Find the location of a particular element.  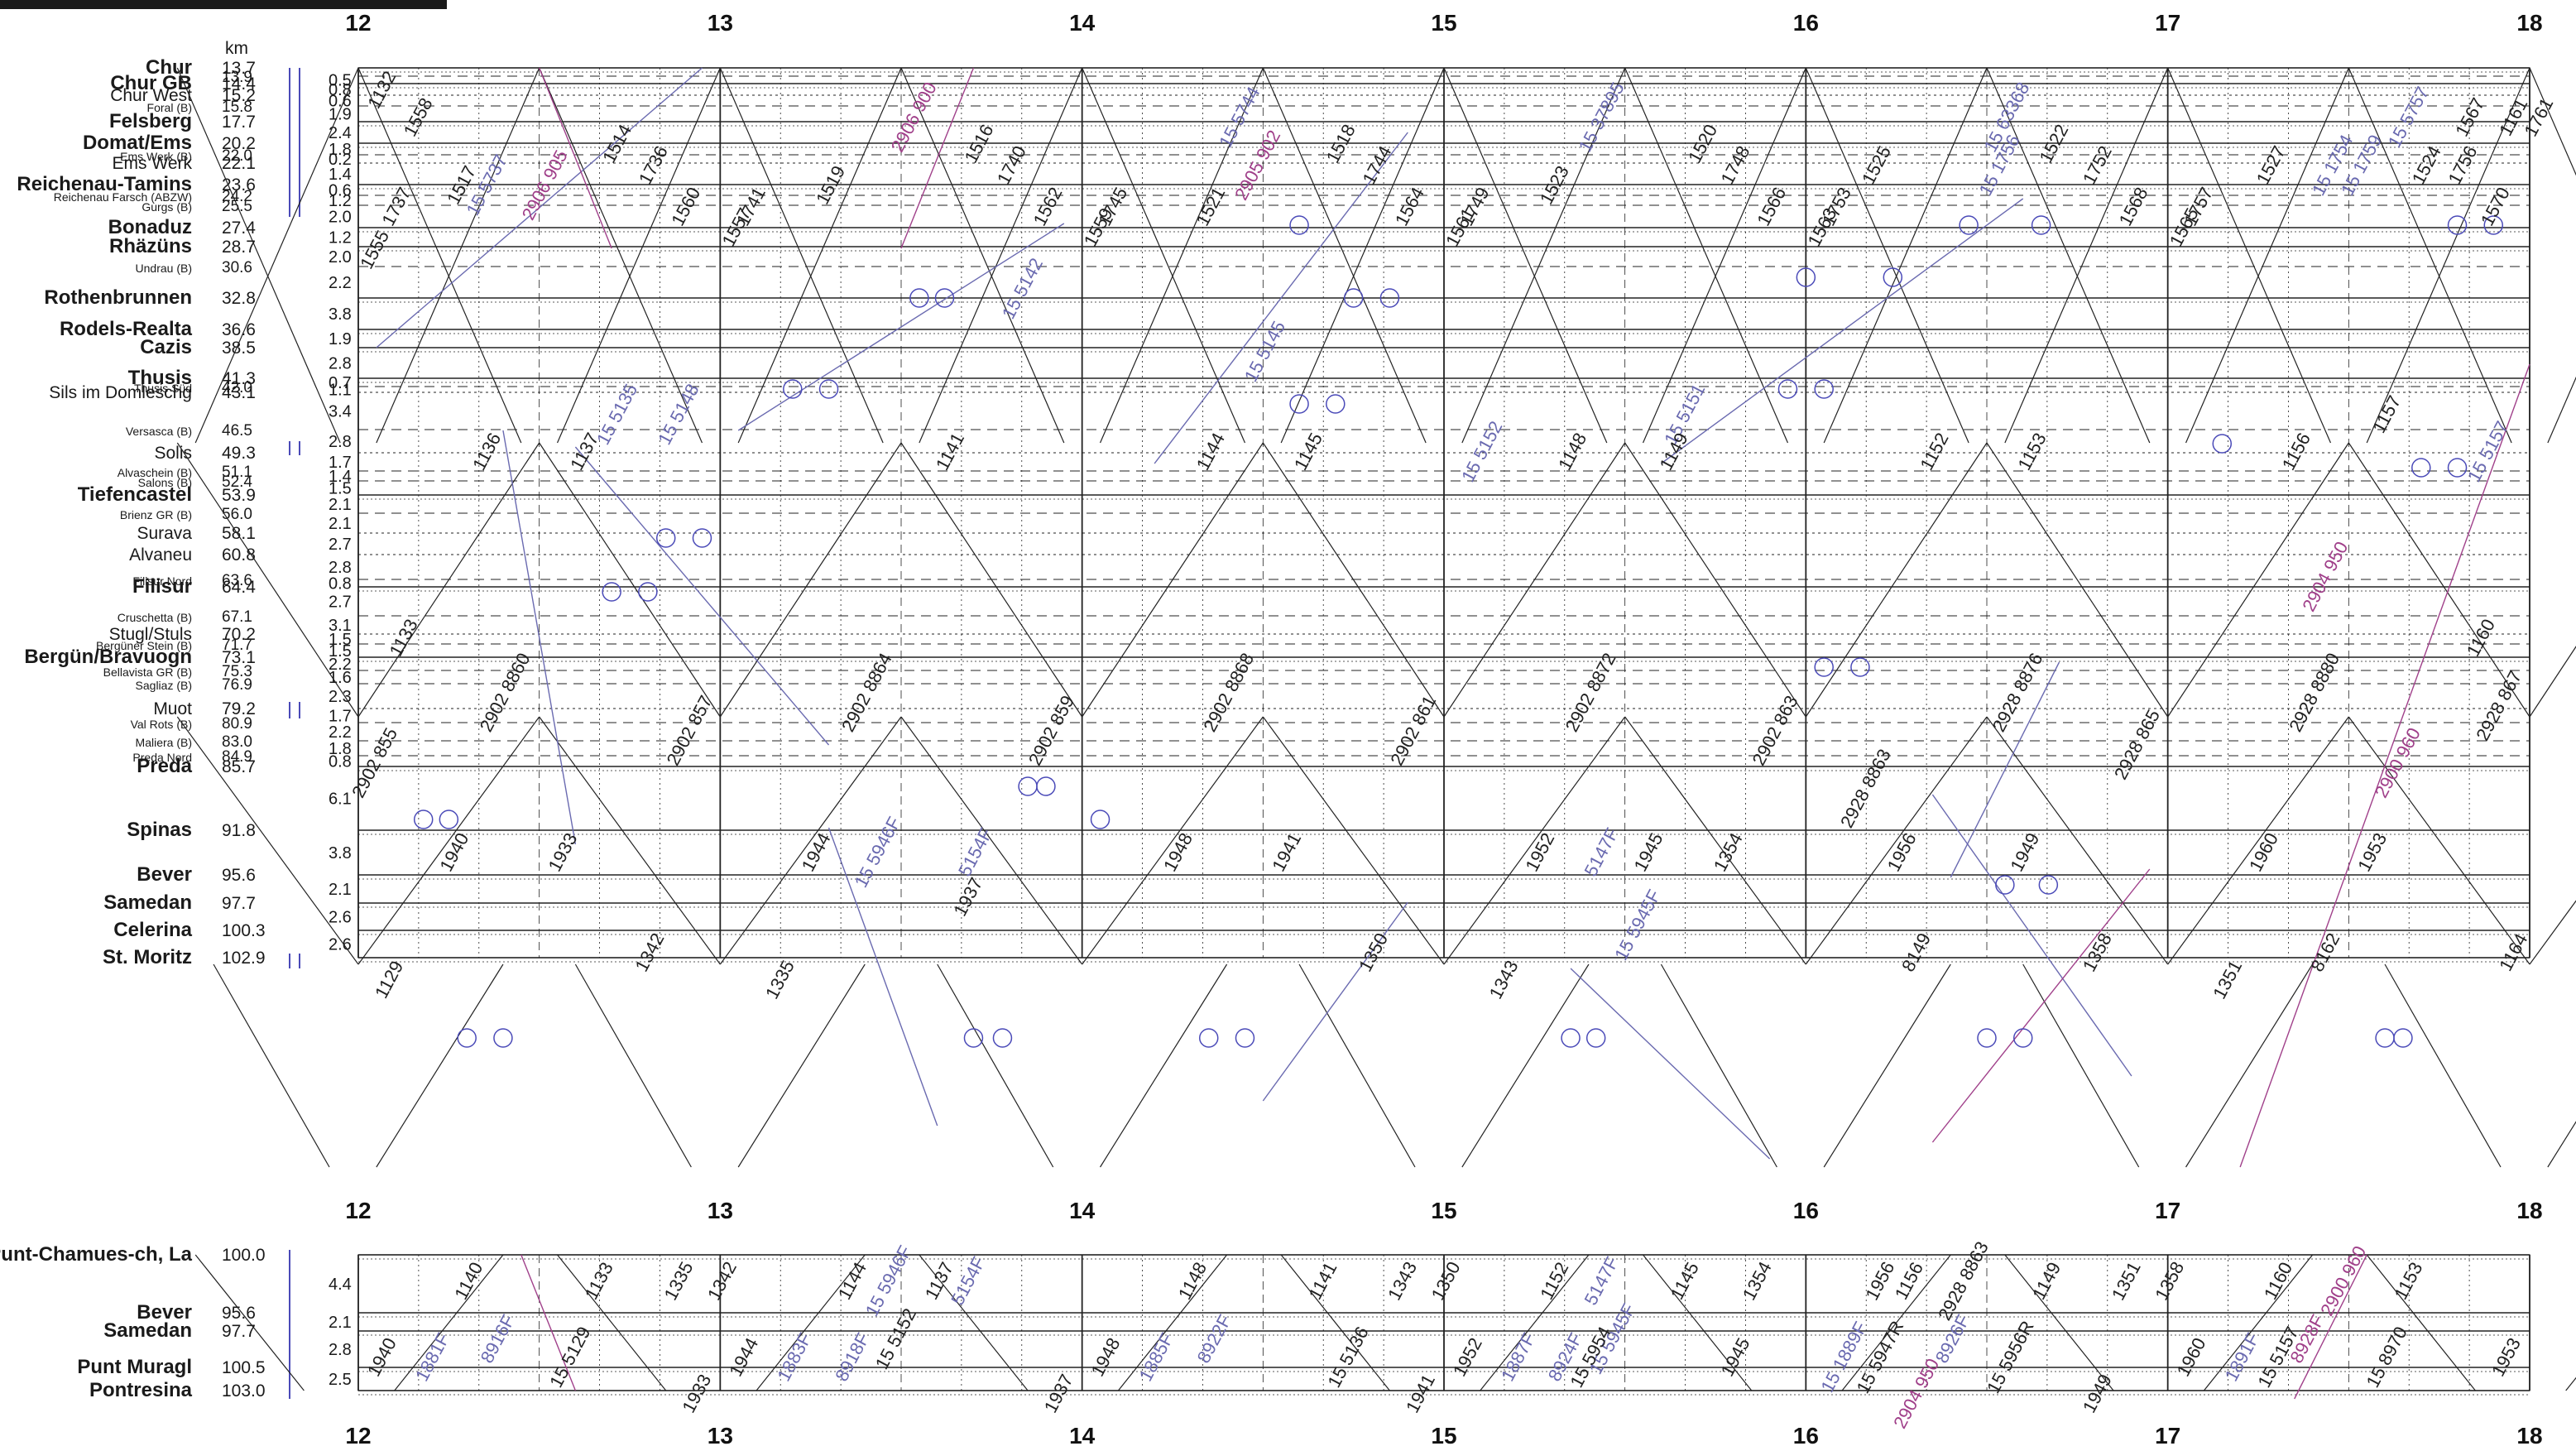

main-segment-length: 2.7 is located at coordinates (341, 545).